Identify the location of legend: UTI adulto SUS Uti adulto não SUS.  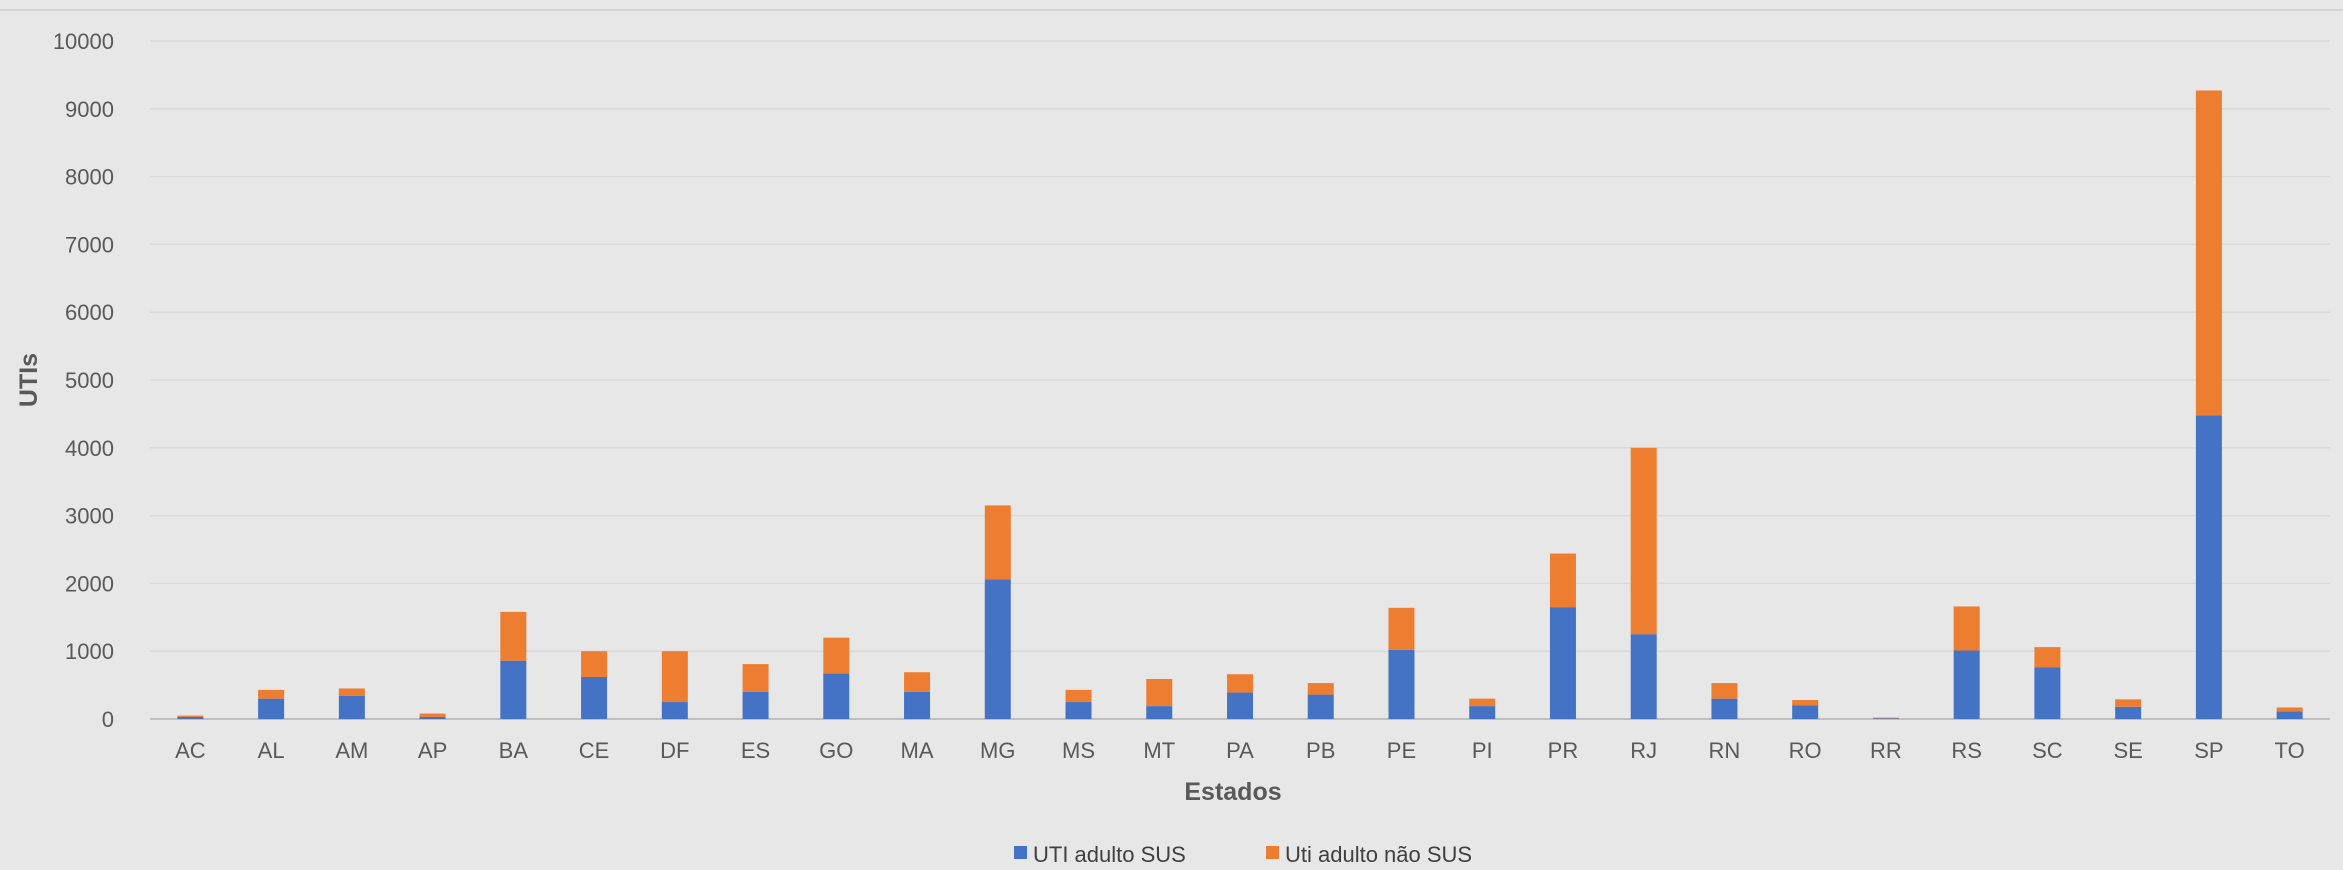
(1243, 853).